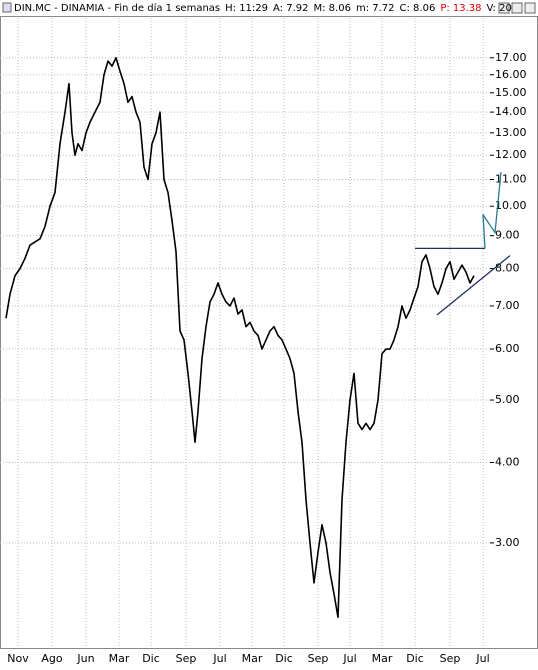  What do you see at coordinates (52, 658) in the screenshot?
I see `x-tick-label: Ago` at bounding box center [52, 658].